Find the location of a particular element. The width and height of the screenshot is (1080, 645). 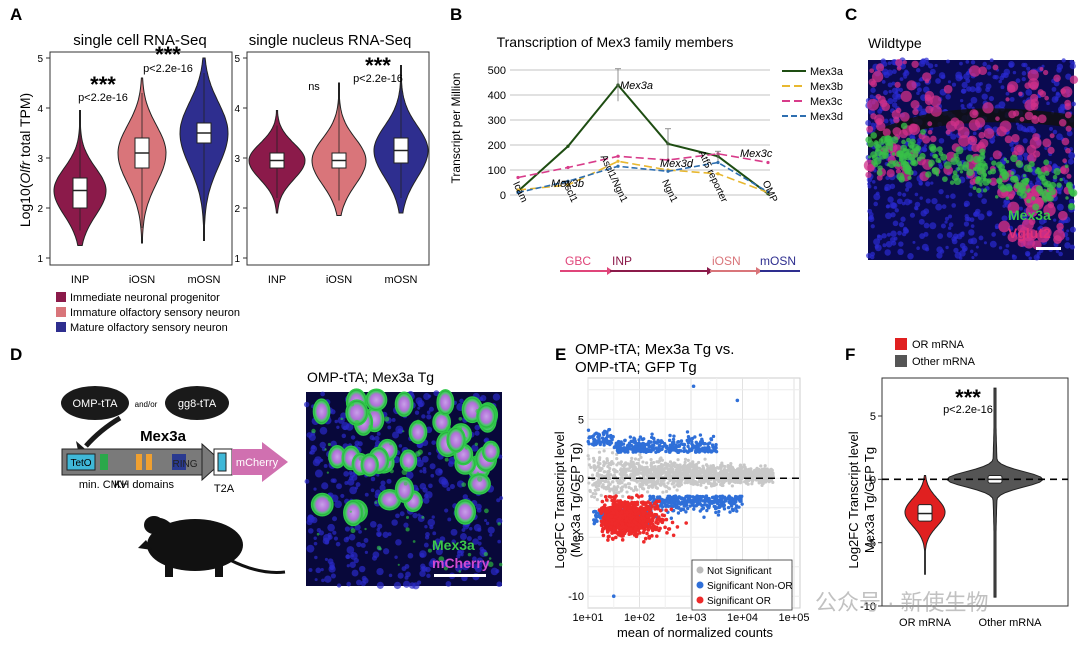

lineage-iosn-arrowhead is located at coordinates (759, 271).